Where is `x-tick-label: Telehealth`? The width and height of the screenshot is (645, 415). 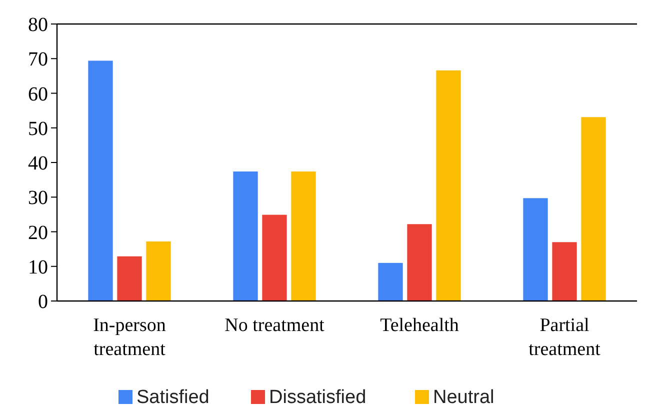 x-tick-label: Telehealth is located at coordinates (420, 325).